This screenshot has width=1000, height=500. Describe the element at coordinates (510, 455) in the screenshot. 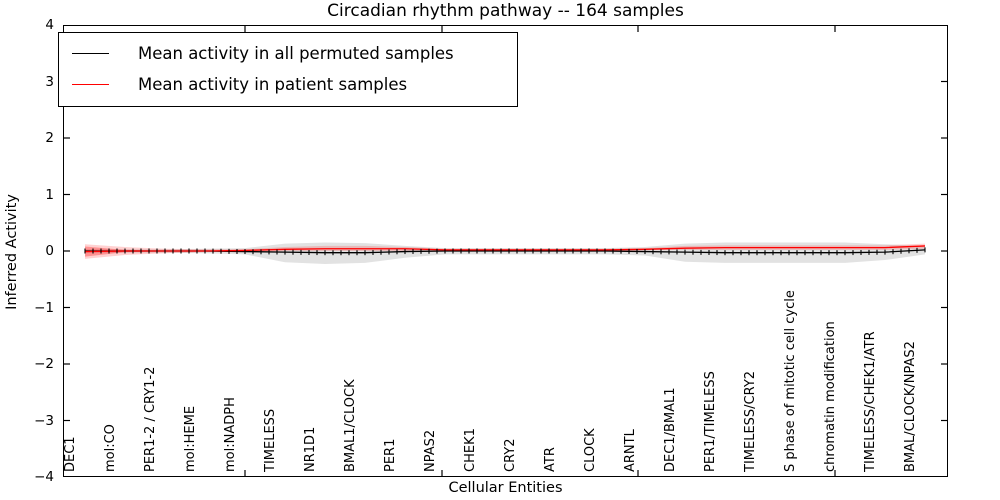

I see `x-tick-label: CRY2` at that location.